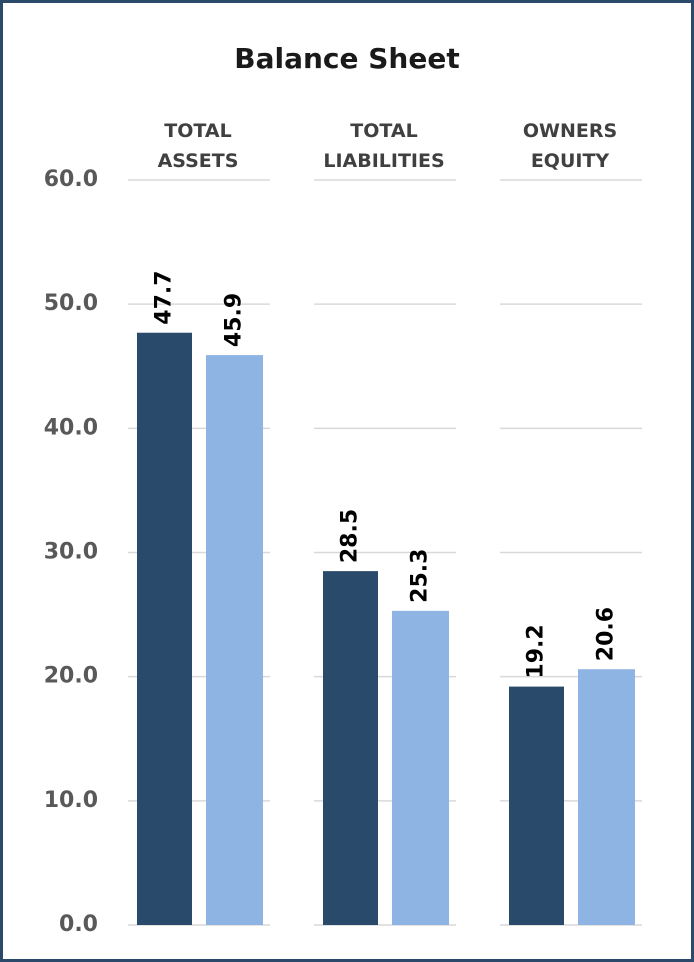  What do you see at coordinates (570, 146) in the screenshot?
I see `x-tick-label: OWNERS EQUITY` at bounding box center [570, 146].